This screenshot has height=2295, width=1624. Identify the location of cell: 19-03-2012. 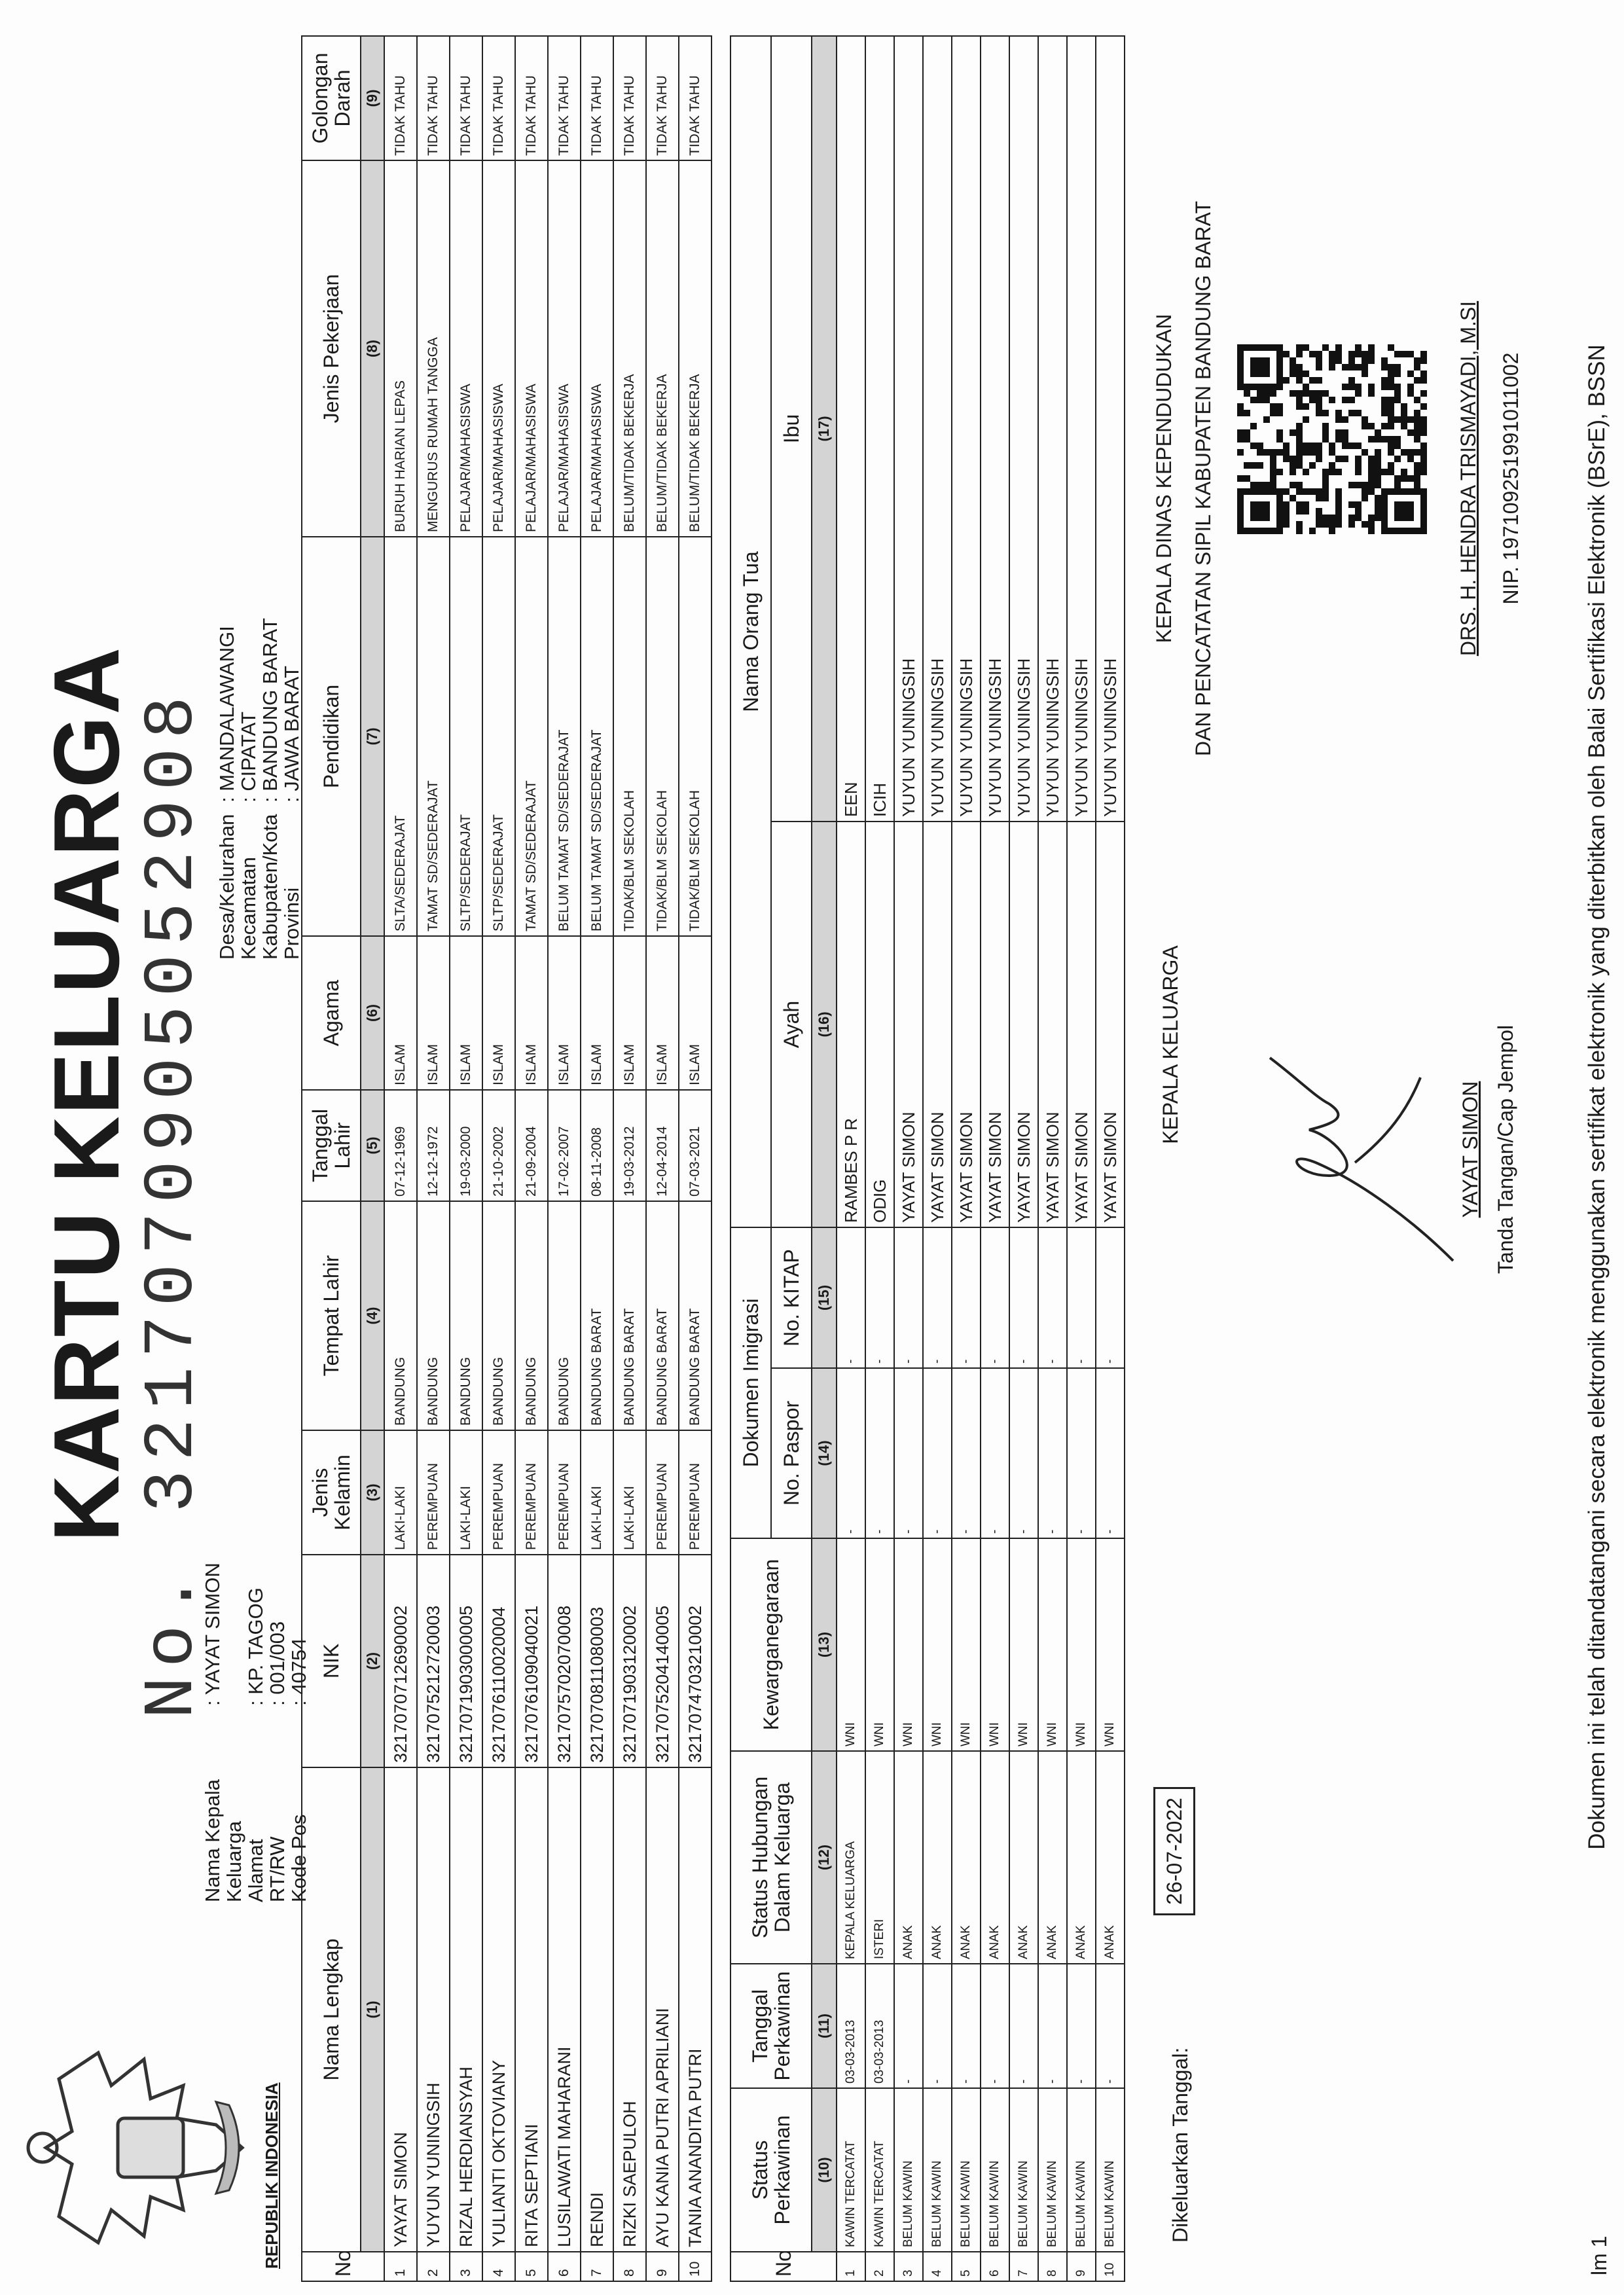
(629, 1145).